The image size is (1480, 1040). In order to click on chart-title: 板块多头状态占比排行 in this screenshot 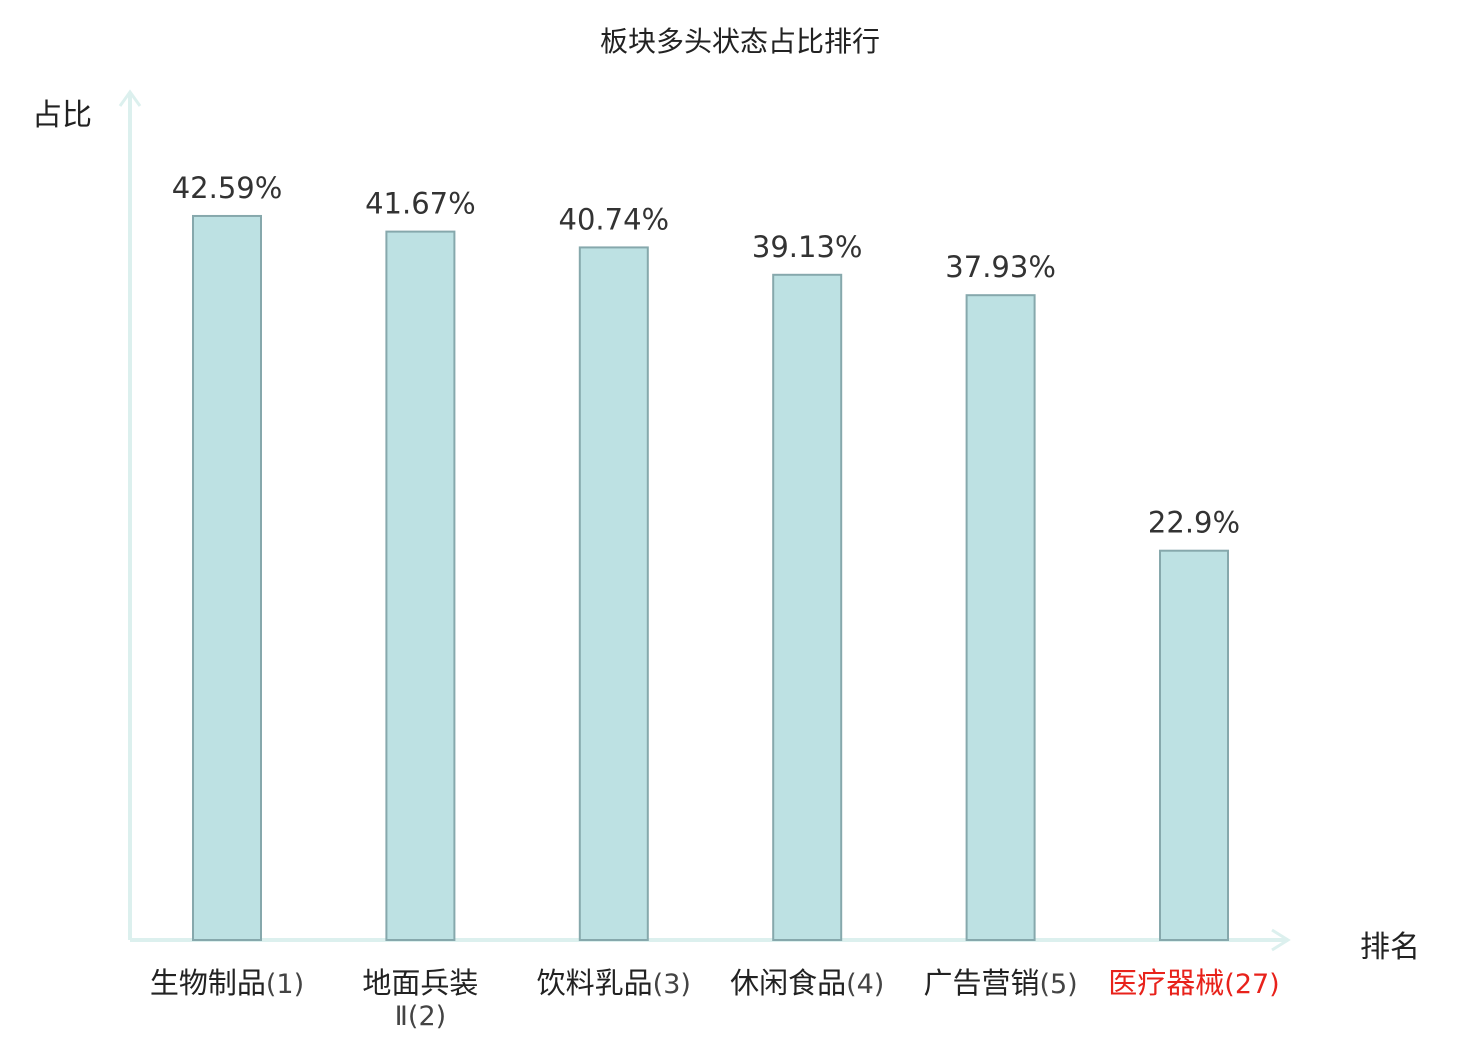, I will do `click(739, 41)`.